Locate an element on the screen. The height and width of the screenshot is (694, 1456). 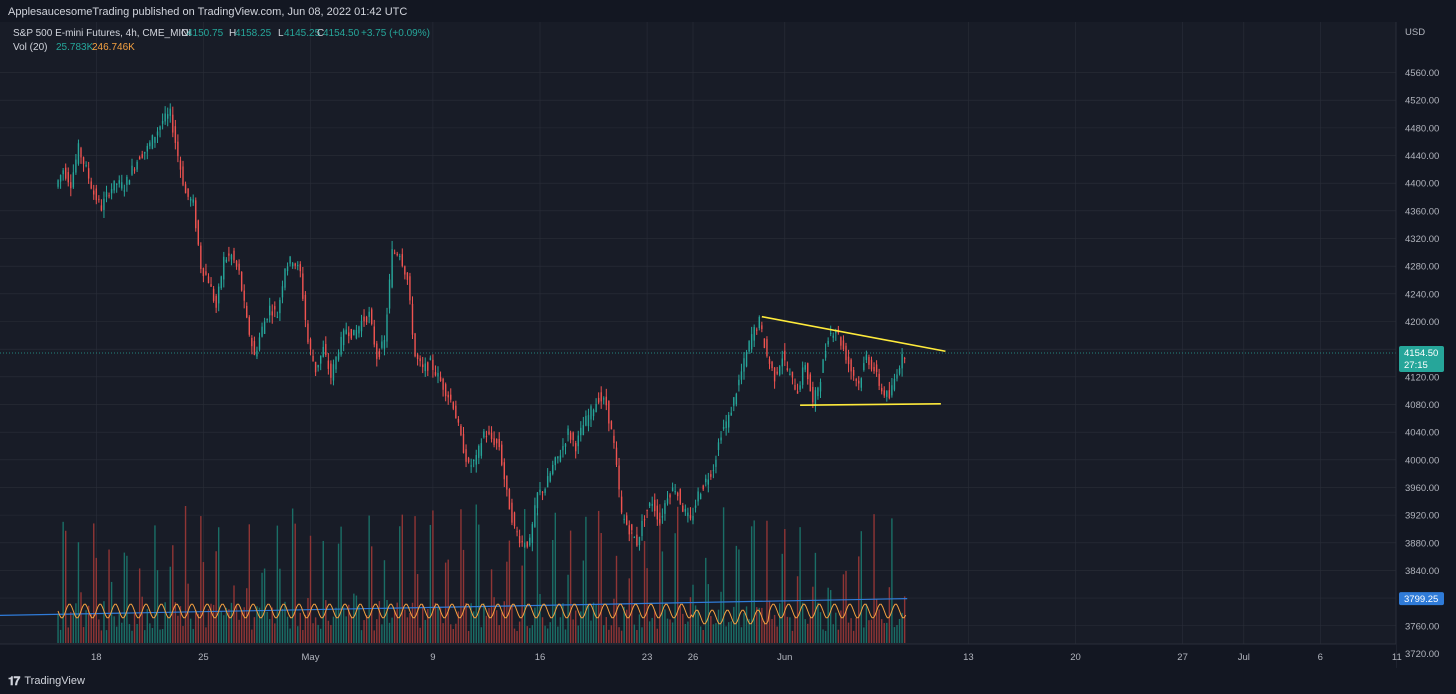
last-price-label is located at coordinates (1421, 358).